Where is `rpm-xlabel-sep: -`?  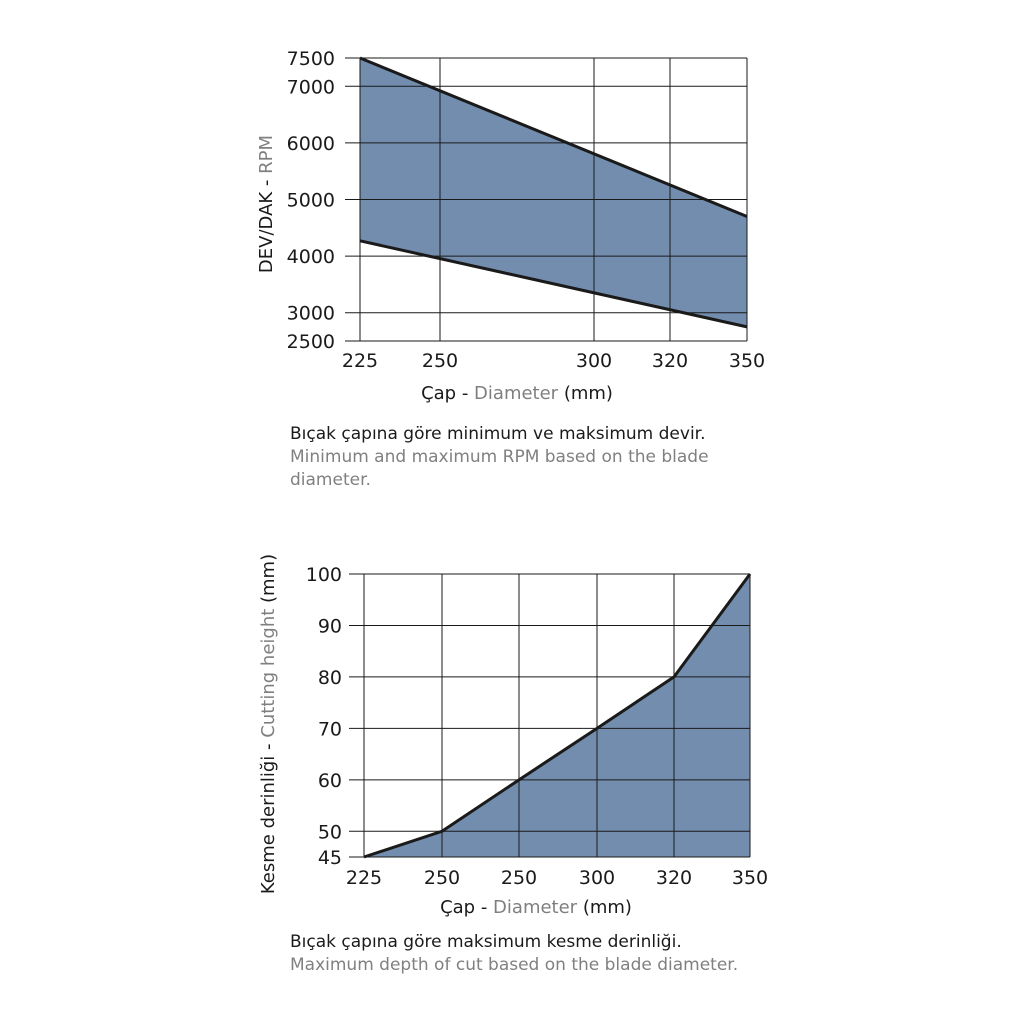
rpm-xlabel-sep: - is located at coordinates (465, 393).